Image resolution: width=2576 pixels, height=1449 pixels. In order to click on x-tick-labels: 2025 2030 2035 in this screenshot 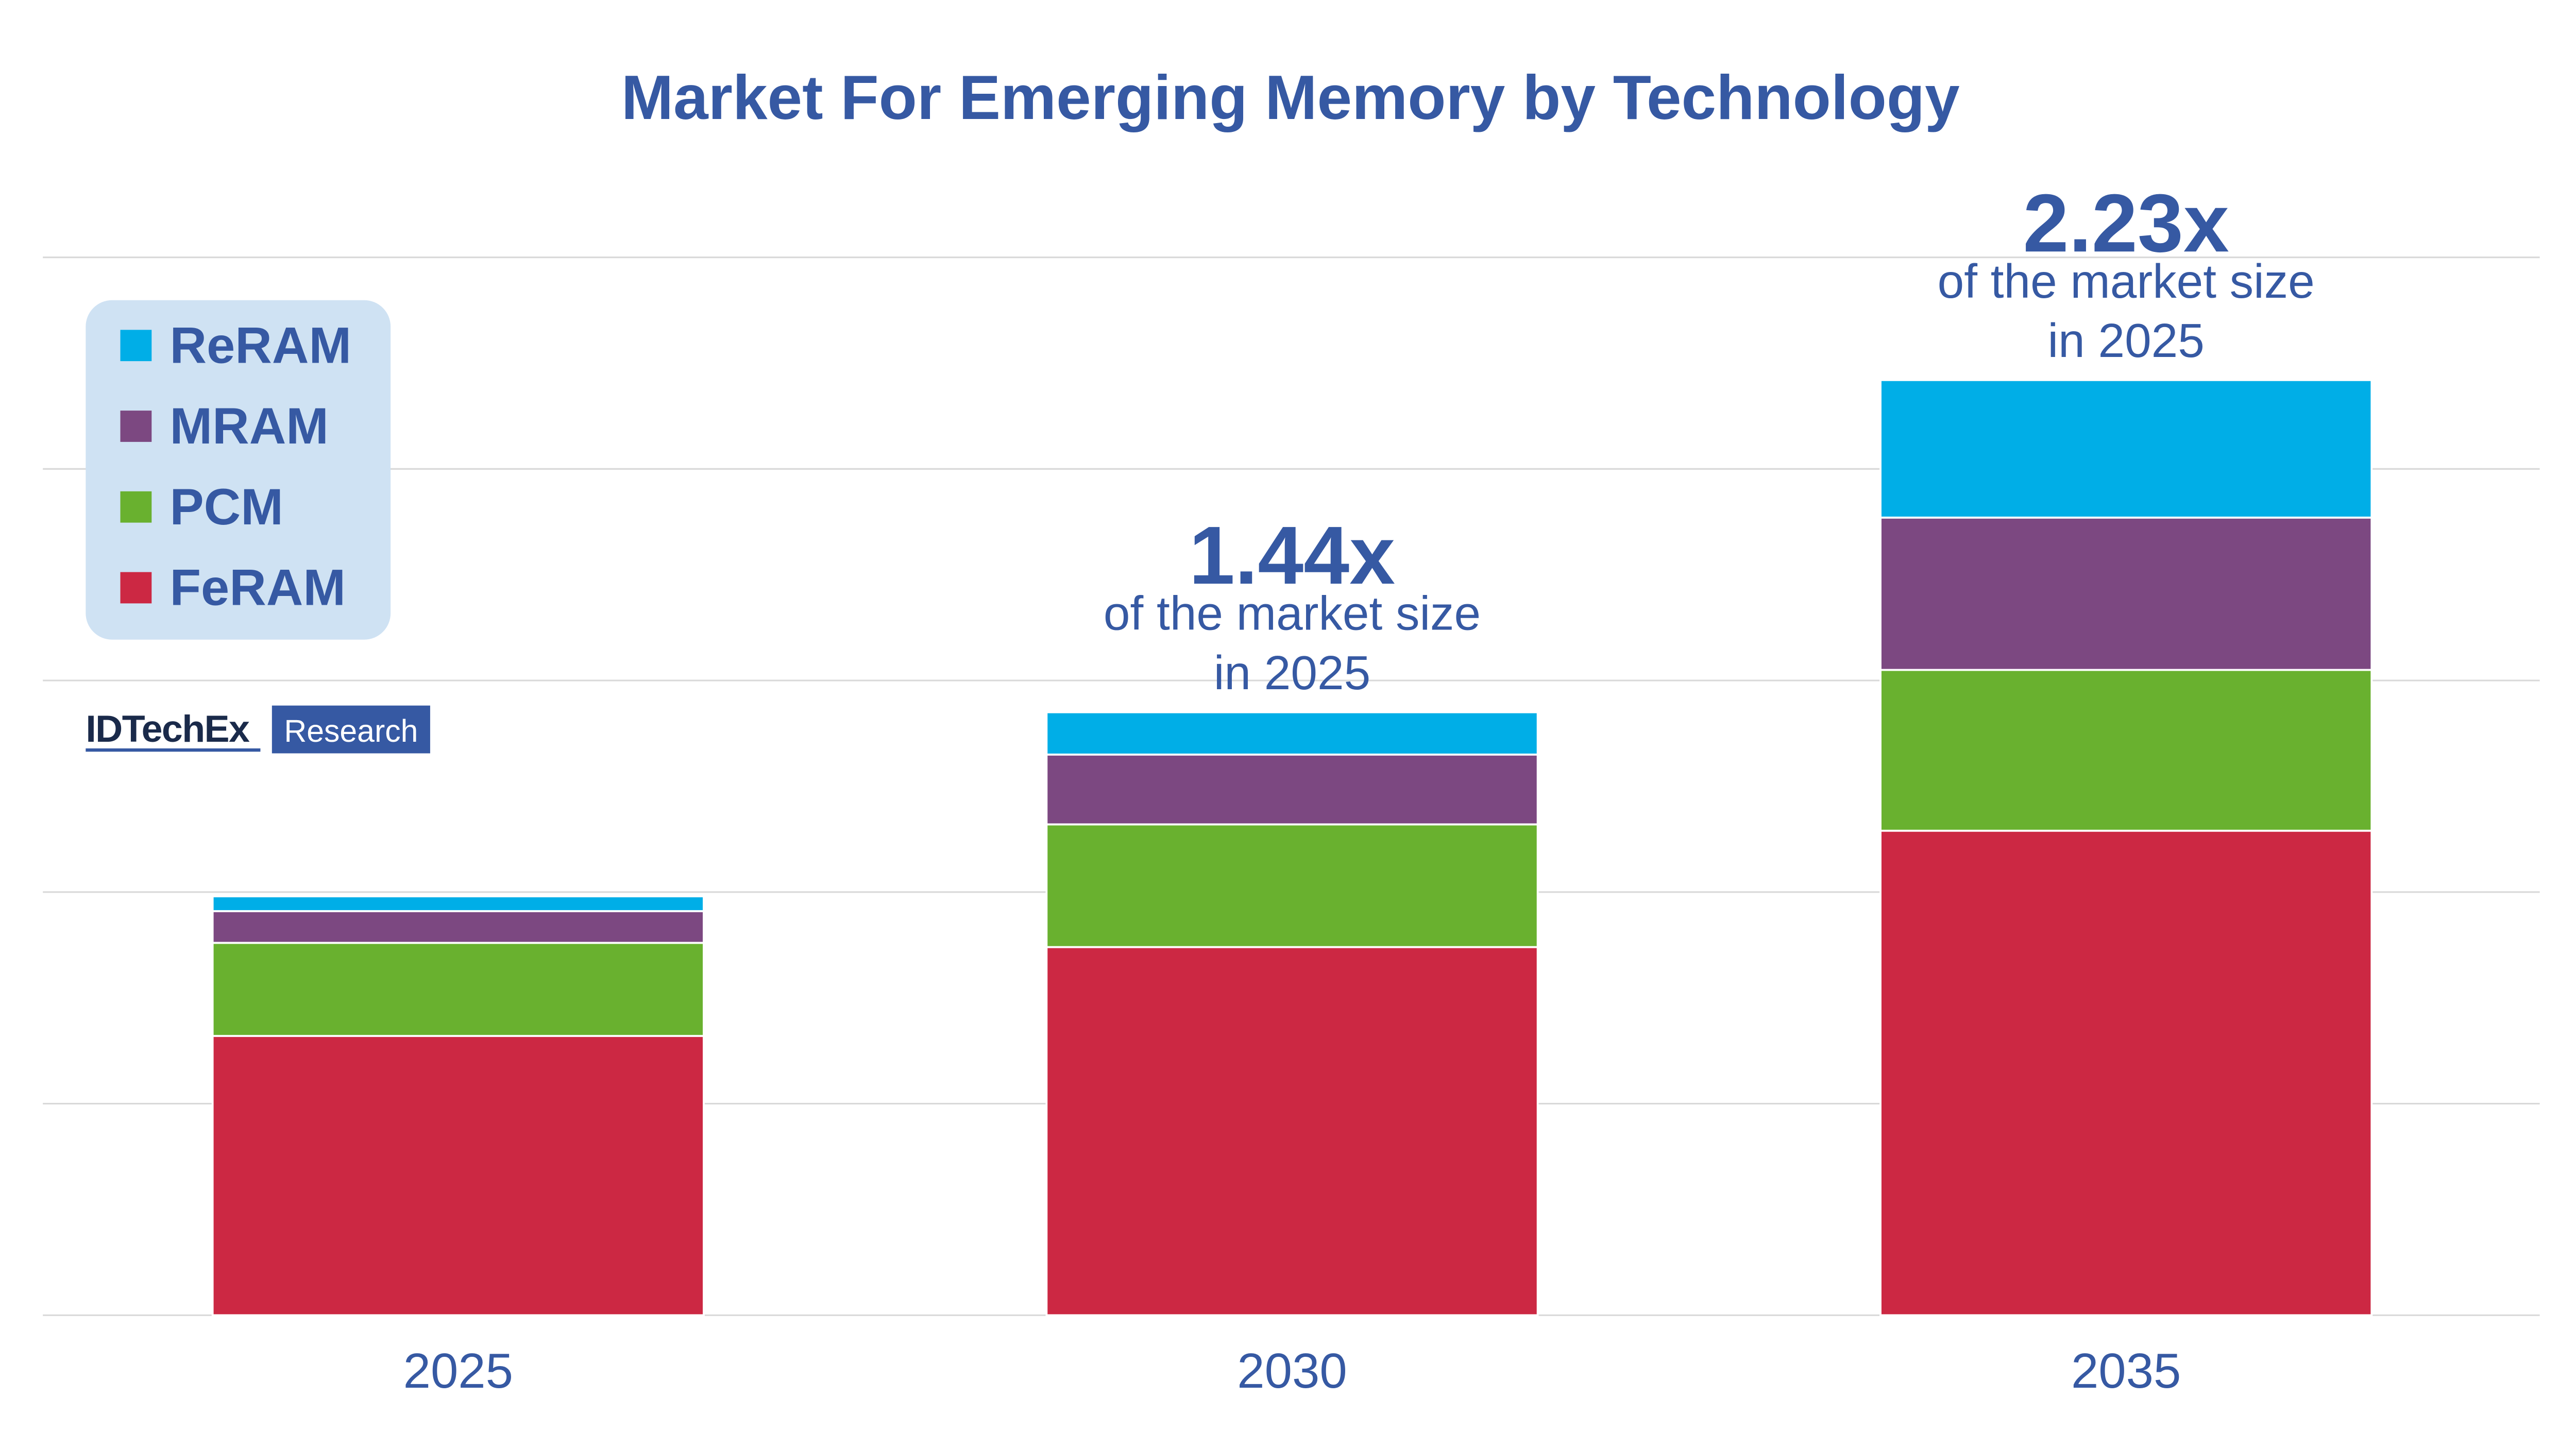, I will do `click(1292, 1371)`.